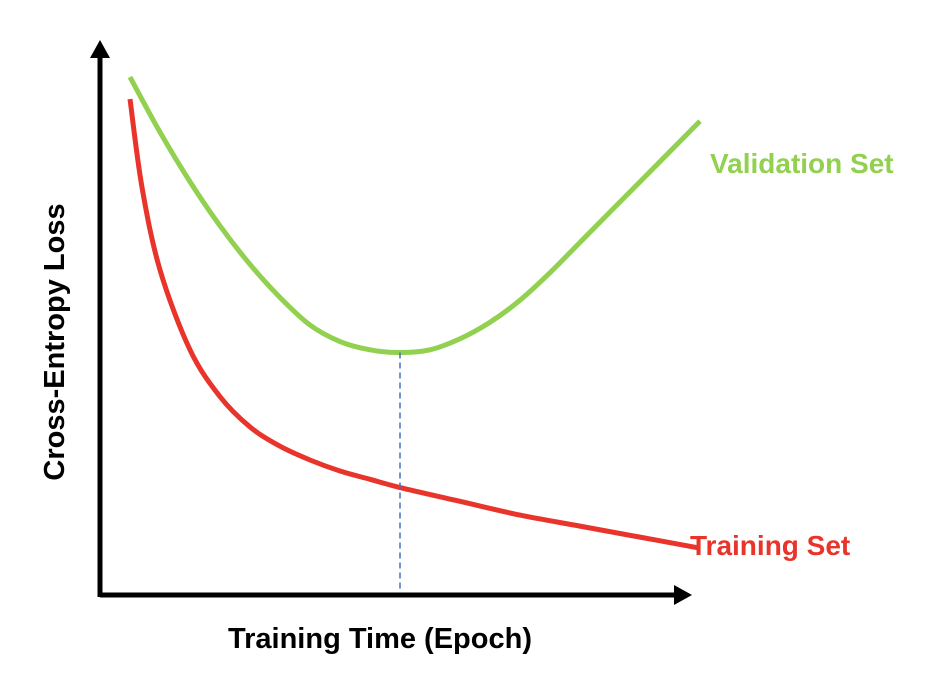 This screenshot has width=946, height=684. Describe the element at coordinates (100, 49) in the screenshot. I see `y-axis-arrowhead` at that location.